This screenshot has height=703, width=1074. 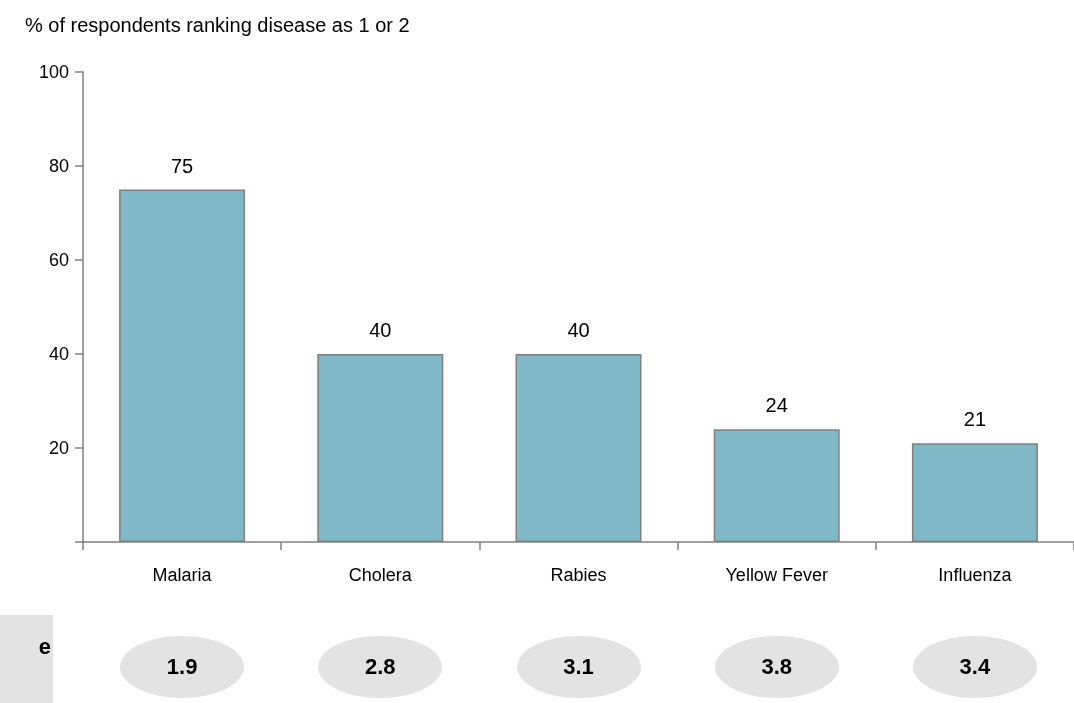 What do you see at coordinates (975, 419) in the screenshot?
I see `data-label: 21` at bounding box center [975, 419].